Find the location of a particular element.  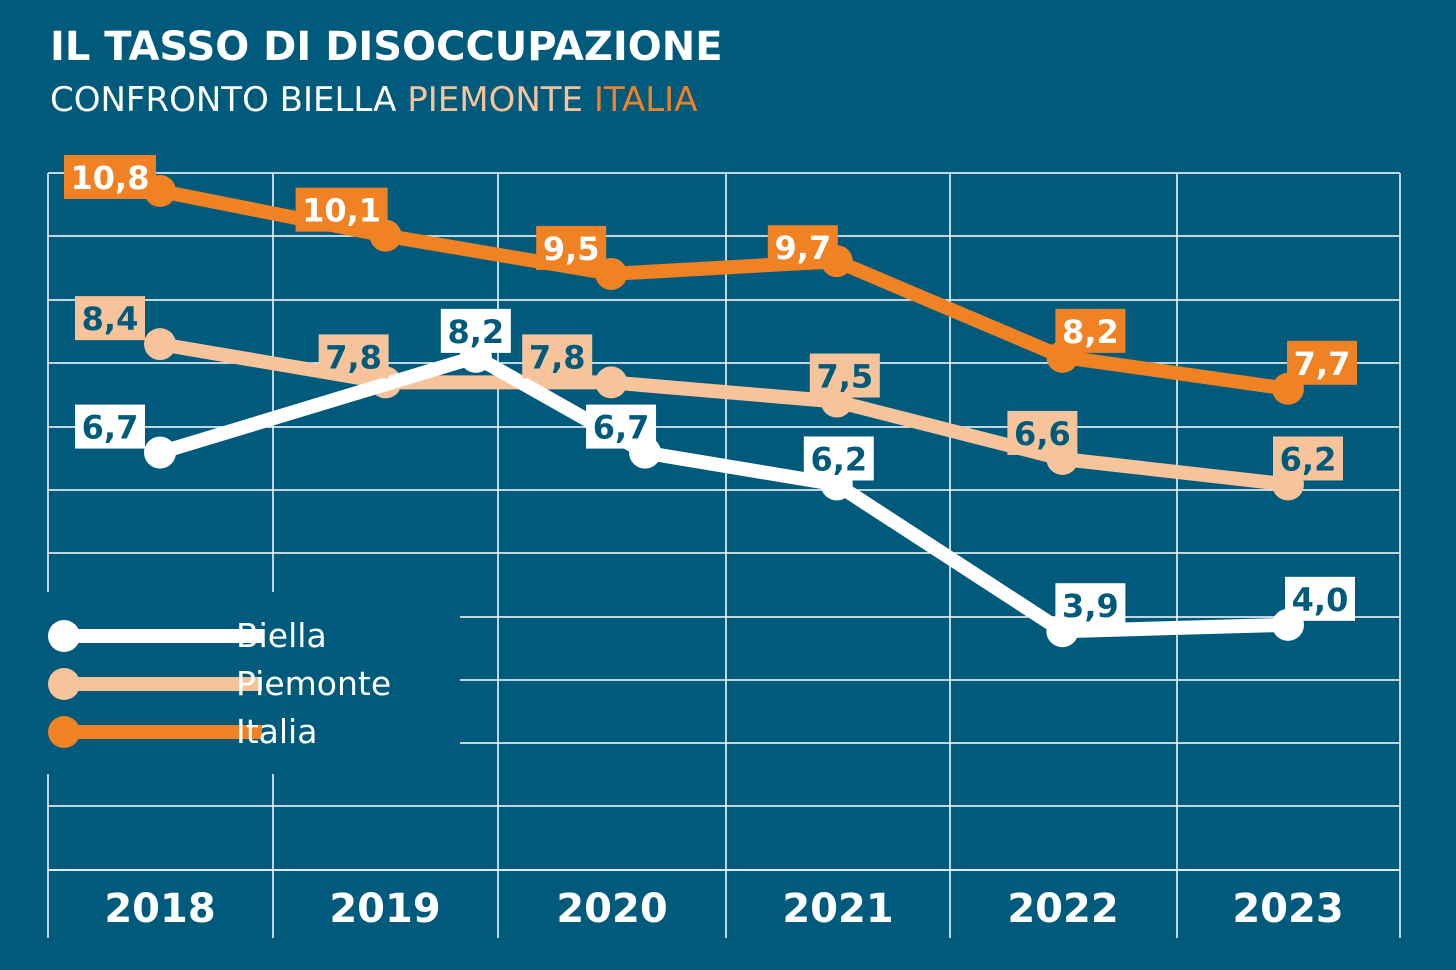

data-label-biella: 4,0 is located at coordinates (1320, 600).